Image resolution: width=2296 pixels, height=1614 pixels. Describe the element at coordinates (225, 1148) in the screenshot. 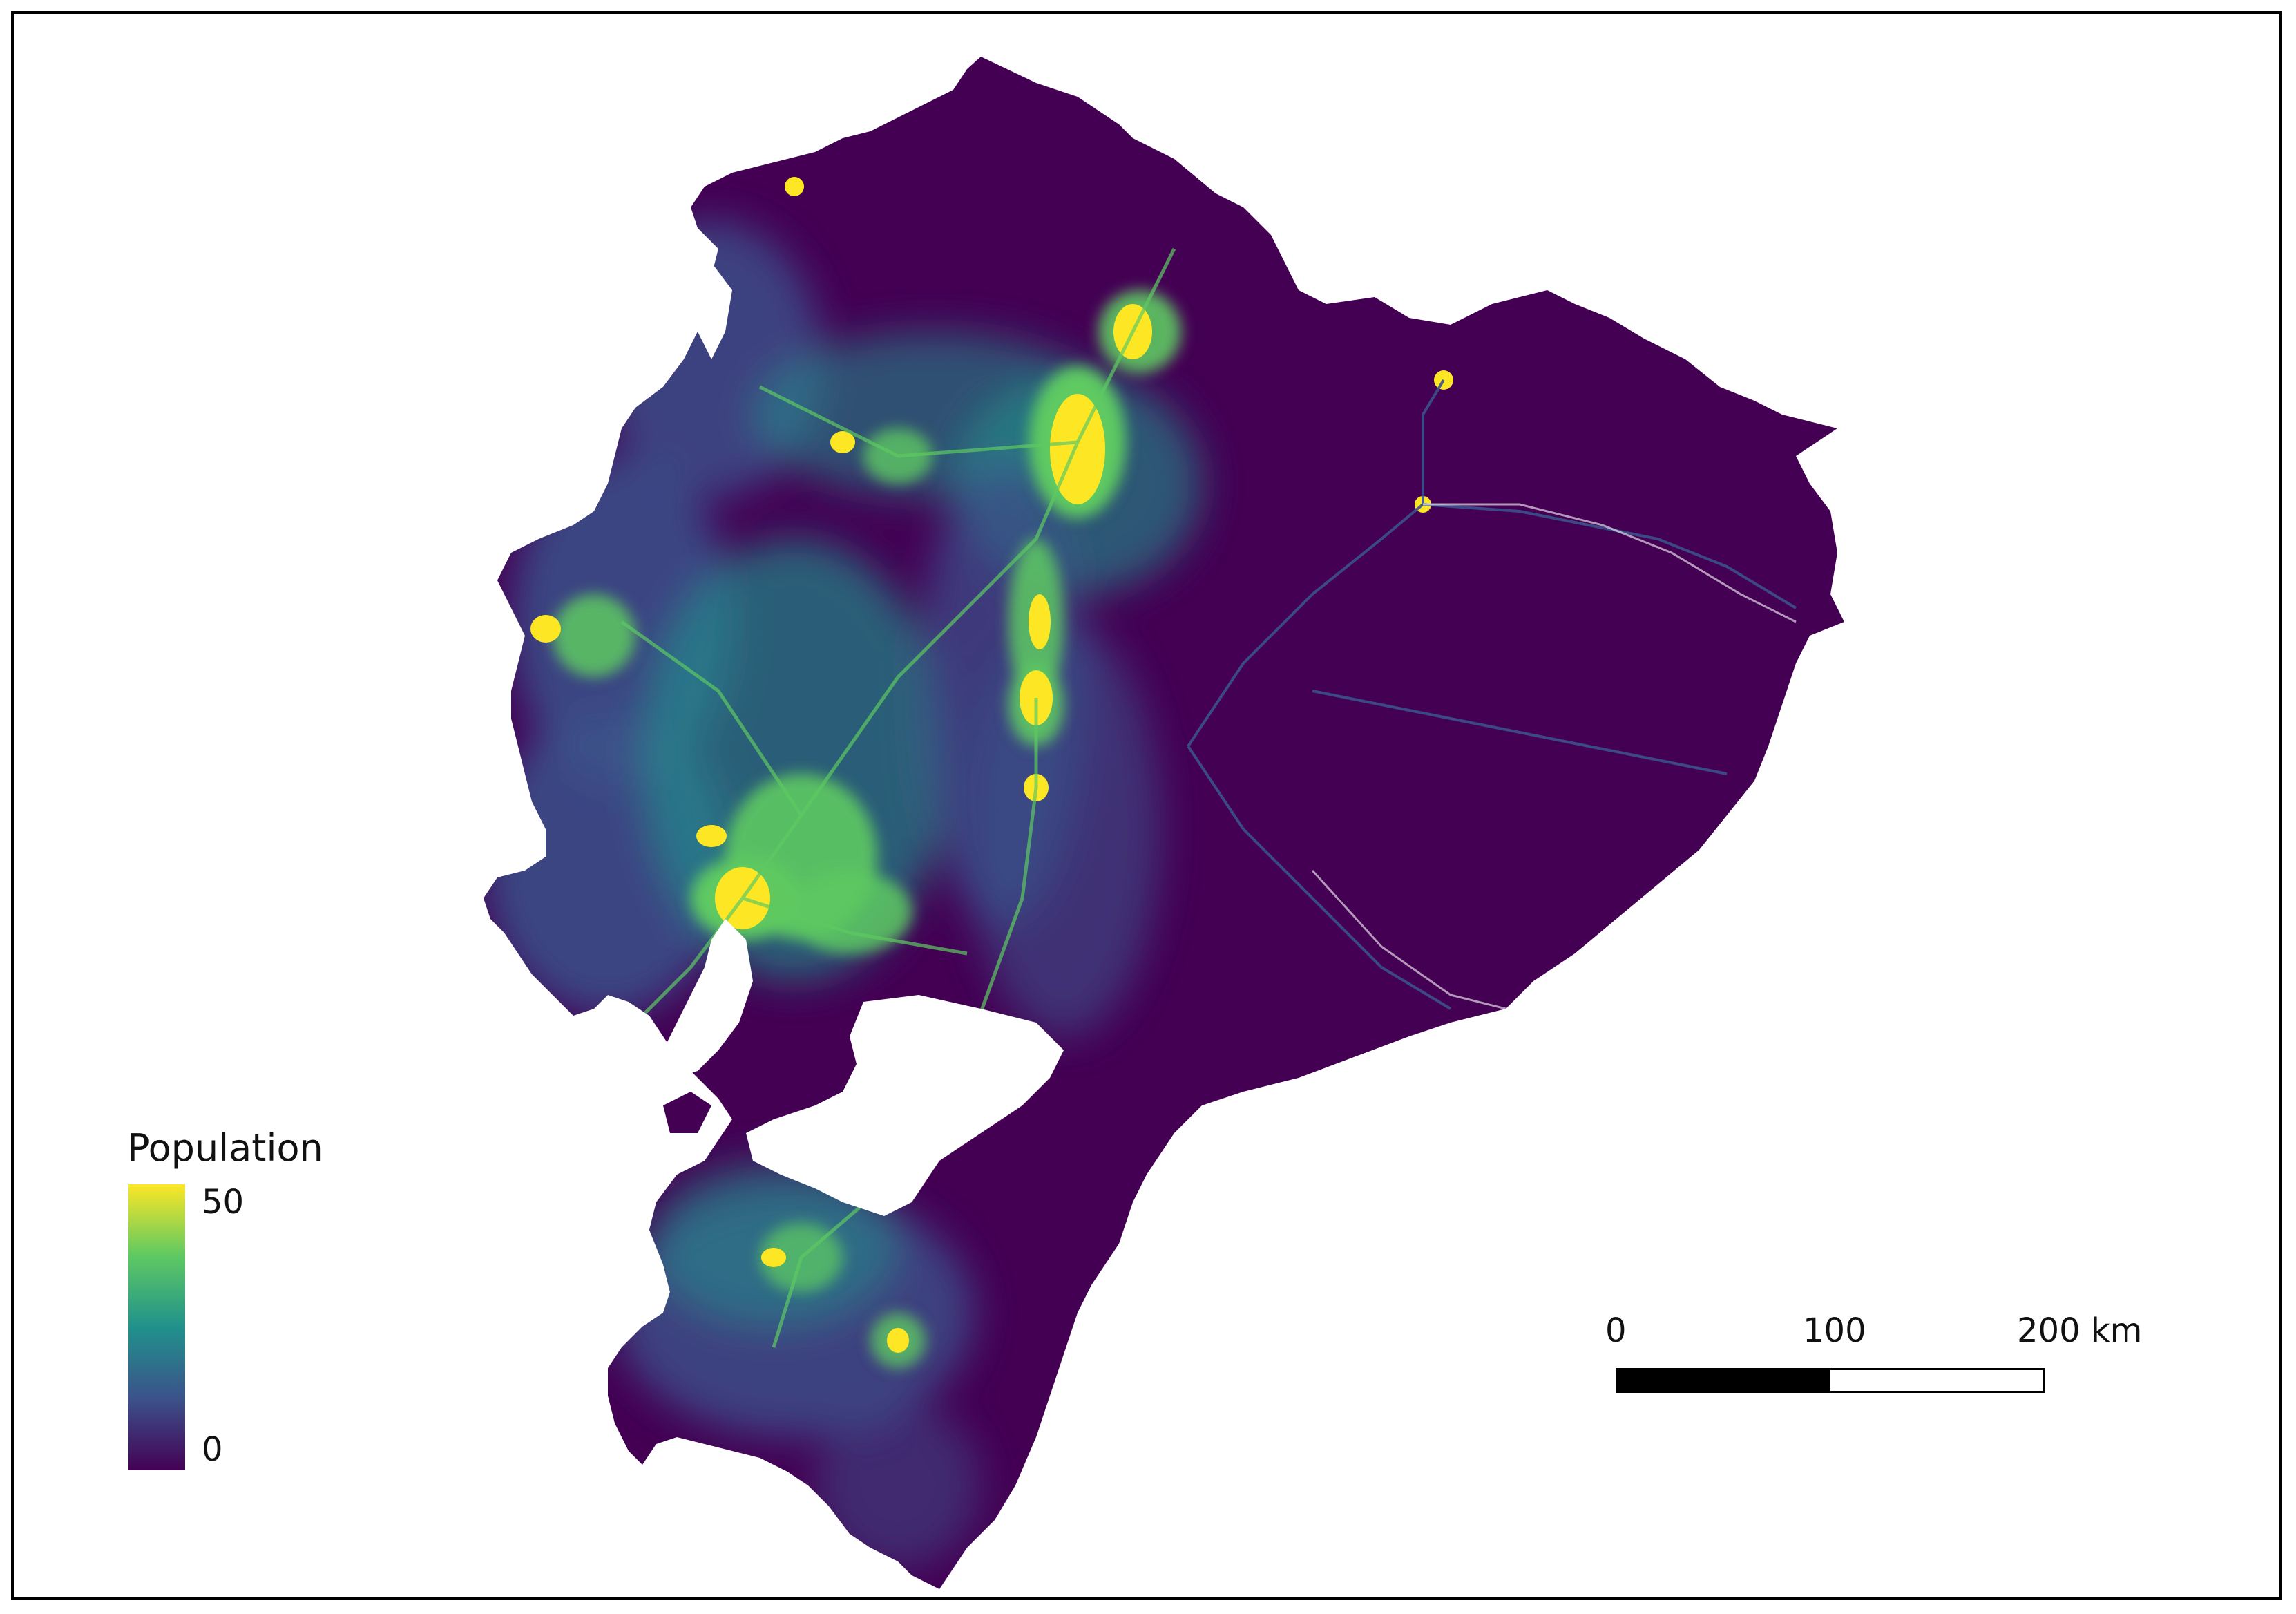

I see `legend-title: Population` at that location.